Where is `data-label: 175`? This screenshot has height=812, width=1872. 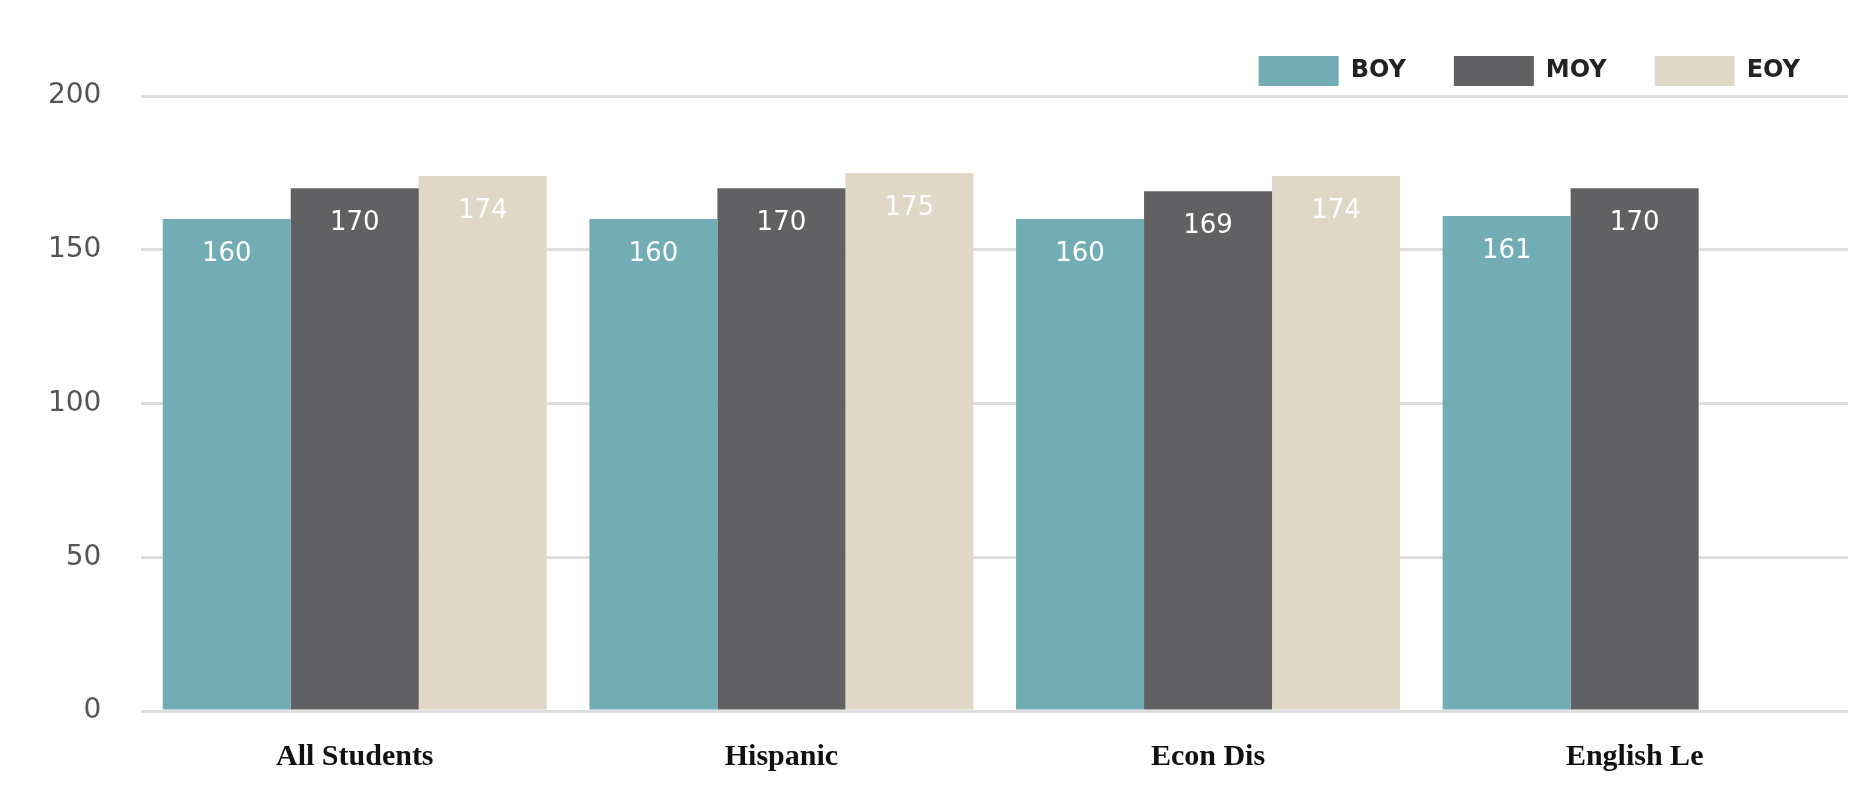
data-label: 175 is located at coordinates (909, 205).